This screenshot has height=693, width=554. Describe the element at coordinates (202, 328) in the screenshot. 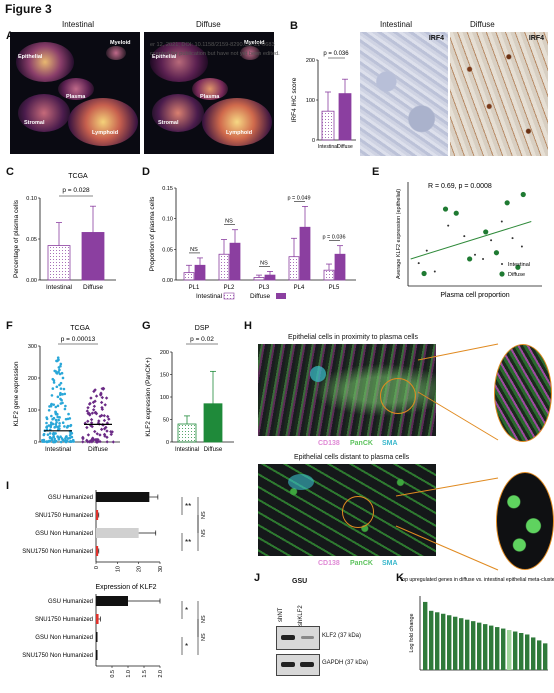

I see `chart-title: DSP` at that location.